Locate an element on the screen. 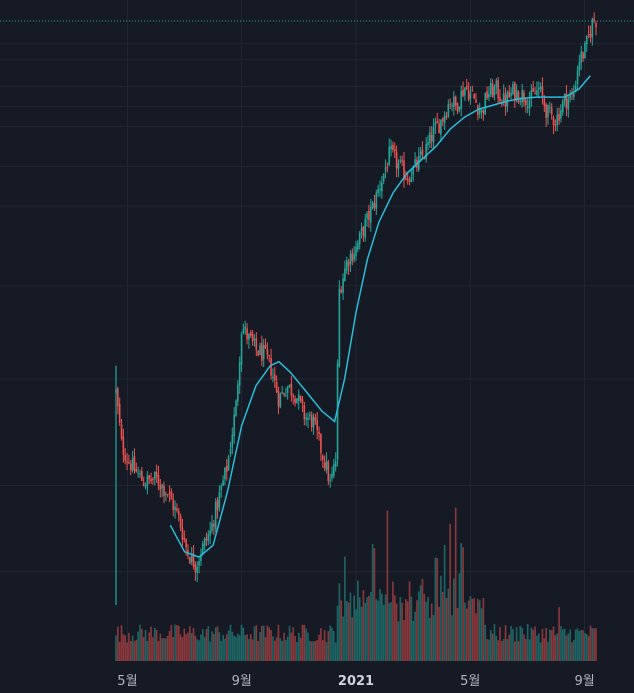 This screenshot has width=634, height=693. time-axis-tick: 9월 is located at coordinates (584, 681).